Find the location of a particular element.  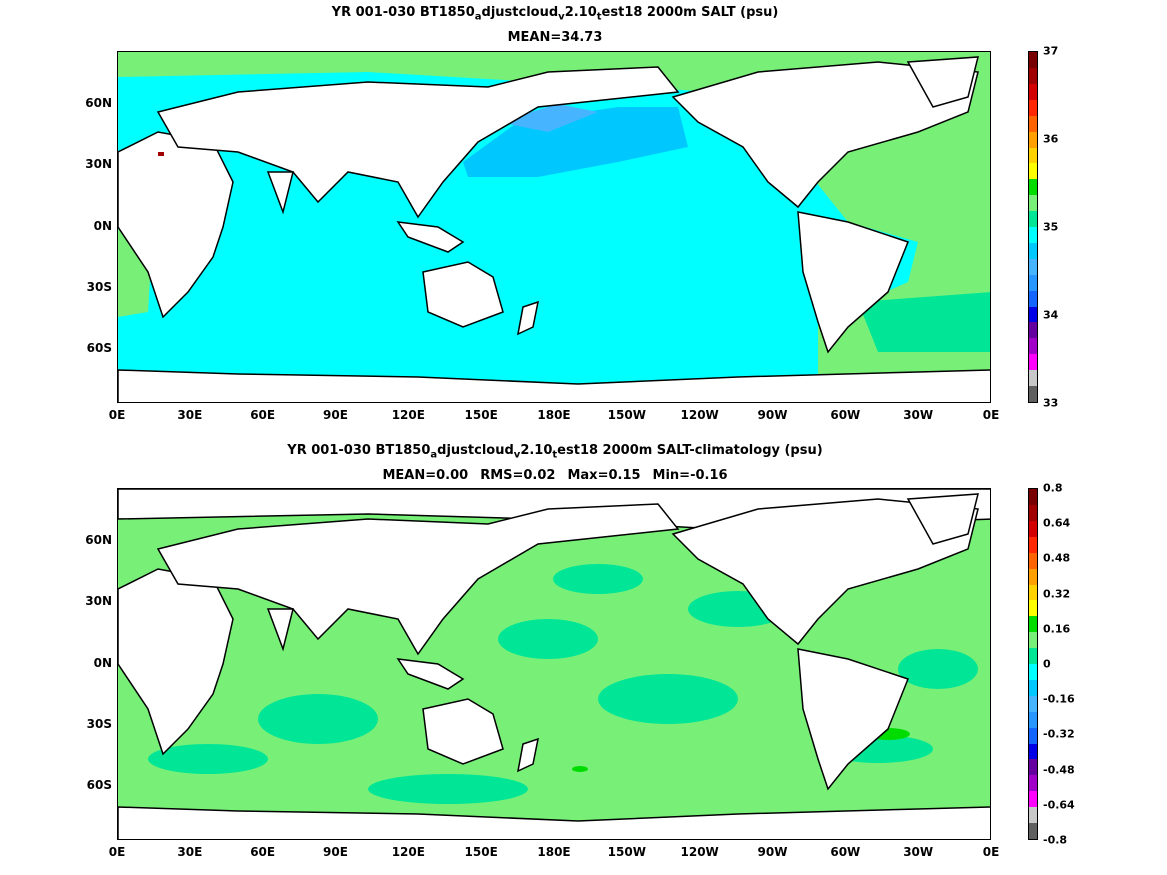

colorbar-label: -0.48 is located at coordinates (1059, 770).